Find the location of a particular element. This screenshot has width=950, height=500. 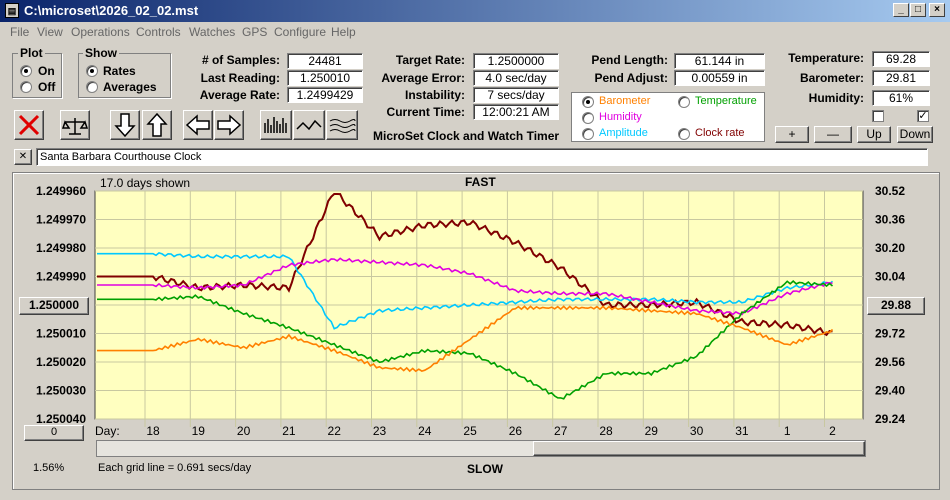

x-tick-label: 20 is located at coordinates (244, 431).